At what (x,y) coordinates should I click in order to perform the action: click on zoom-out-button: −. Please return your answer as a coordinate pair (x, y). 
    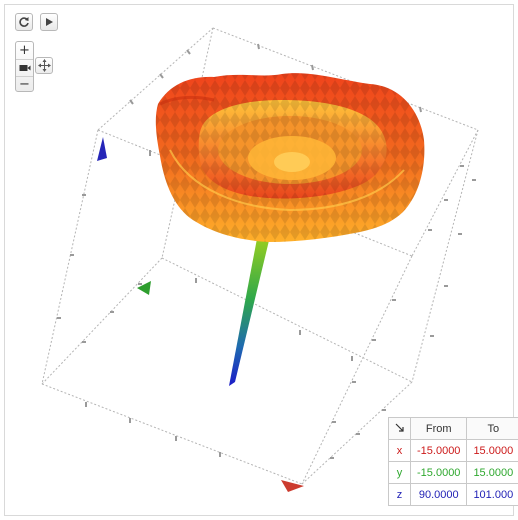
    Looking at the image, I should click on (24, 84).